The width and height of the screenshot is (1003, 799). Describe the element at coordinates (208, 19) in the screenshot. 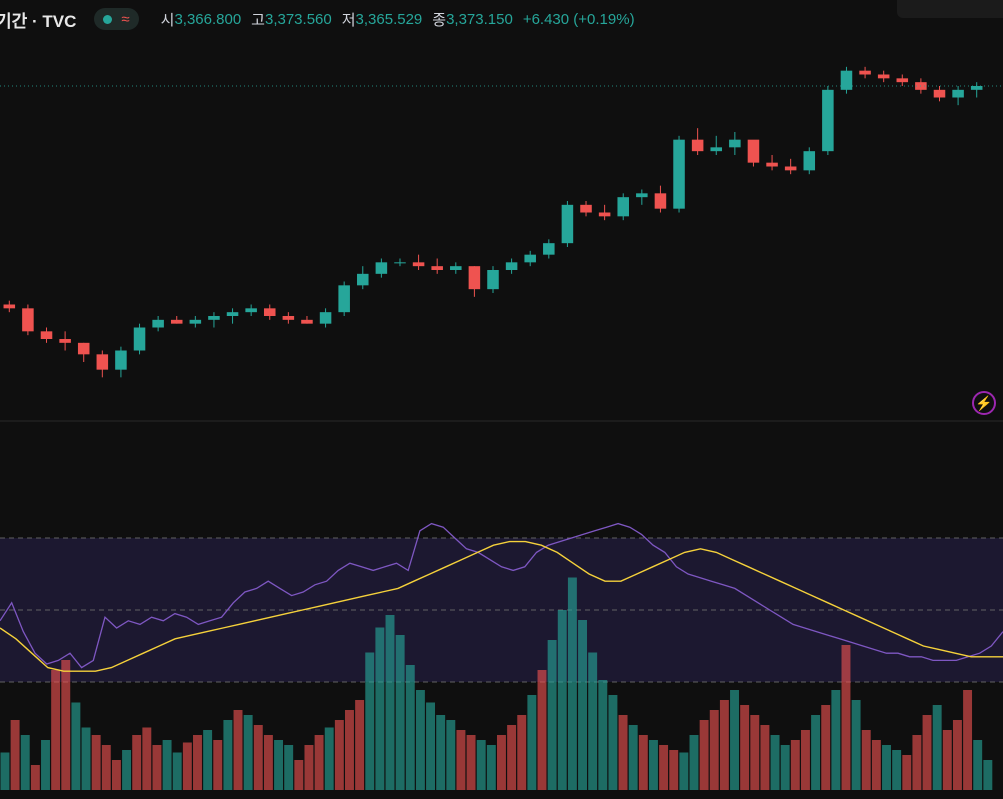

I see `open-value: 3,366.800` at that location.